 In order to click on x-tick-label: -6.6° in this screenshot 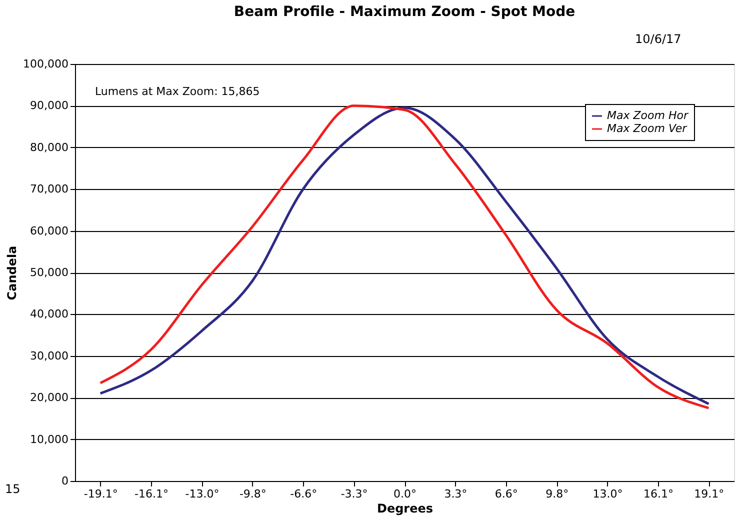, I will do `click(304, 494)`.